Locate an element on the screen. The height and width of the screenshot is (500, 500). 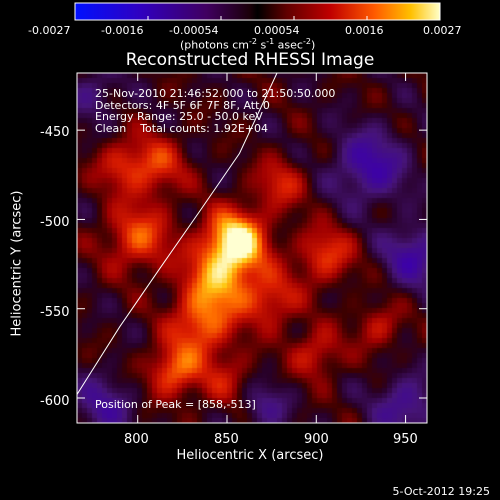
footer-date: 5-Oct-2012 19:25 is located at coordinates (441, 491).